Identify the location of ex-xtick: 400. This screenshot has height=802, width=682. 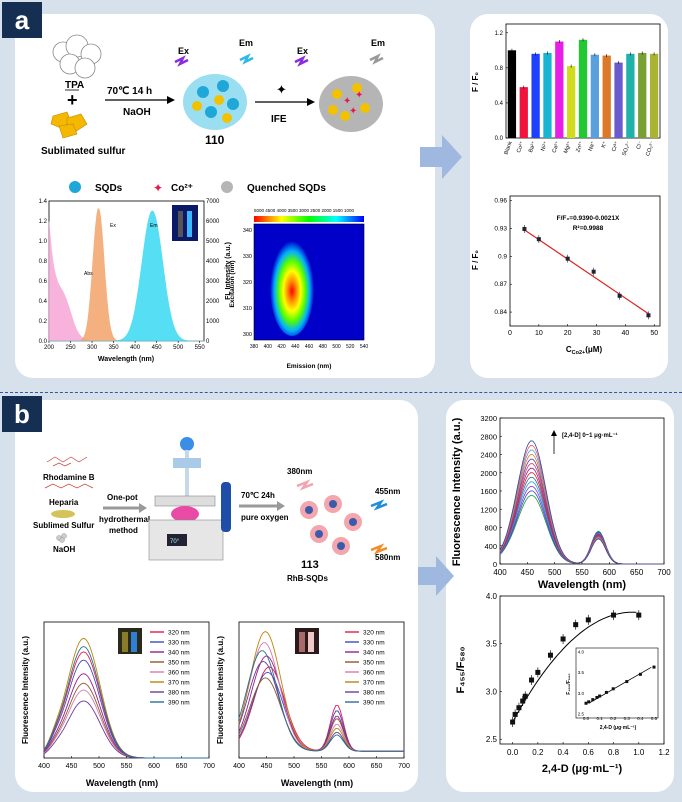
(239, 766).